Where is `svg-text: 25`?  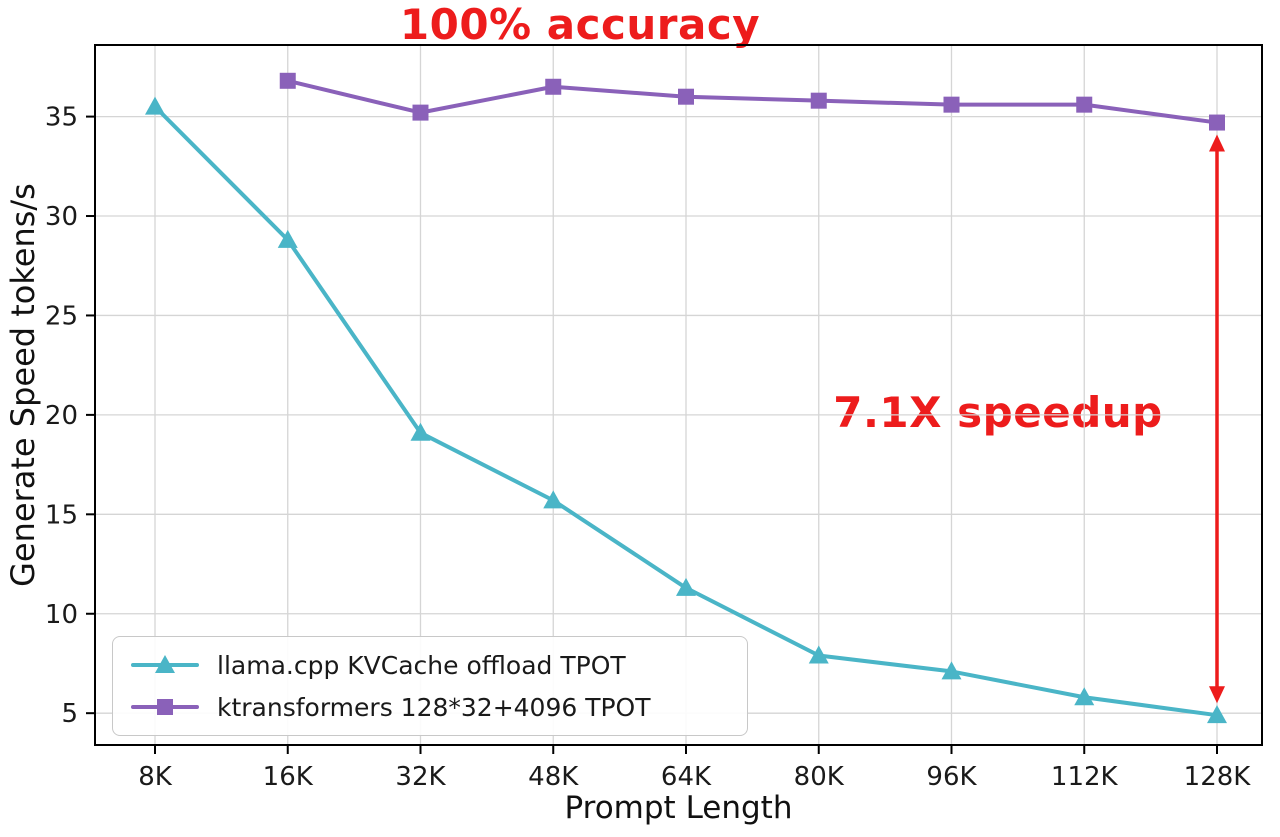 svg-text: 25 is located at coordinates (61, 316).